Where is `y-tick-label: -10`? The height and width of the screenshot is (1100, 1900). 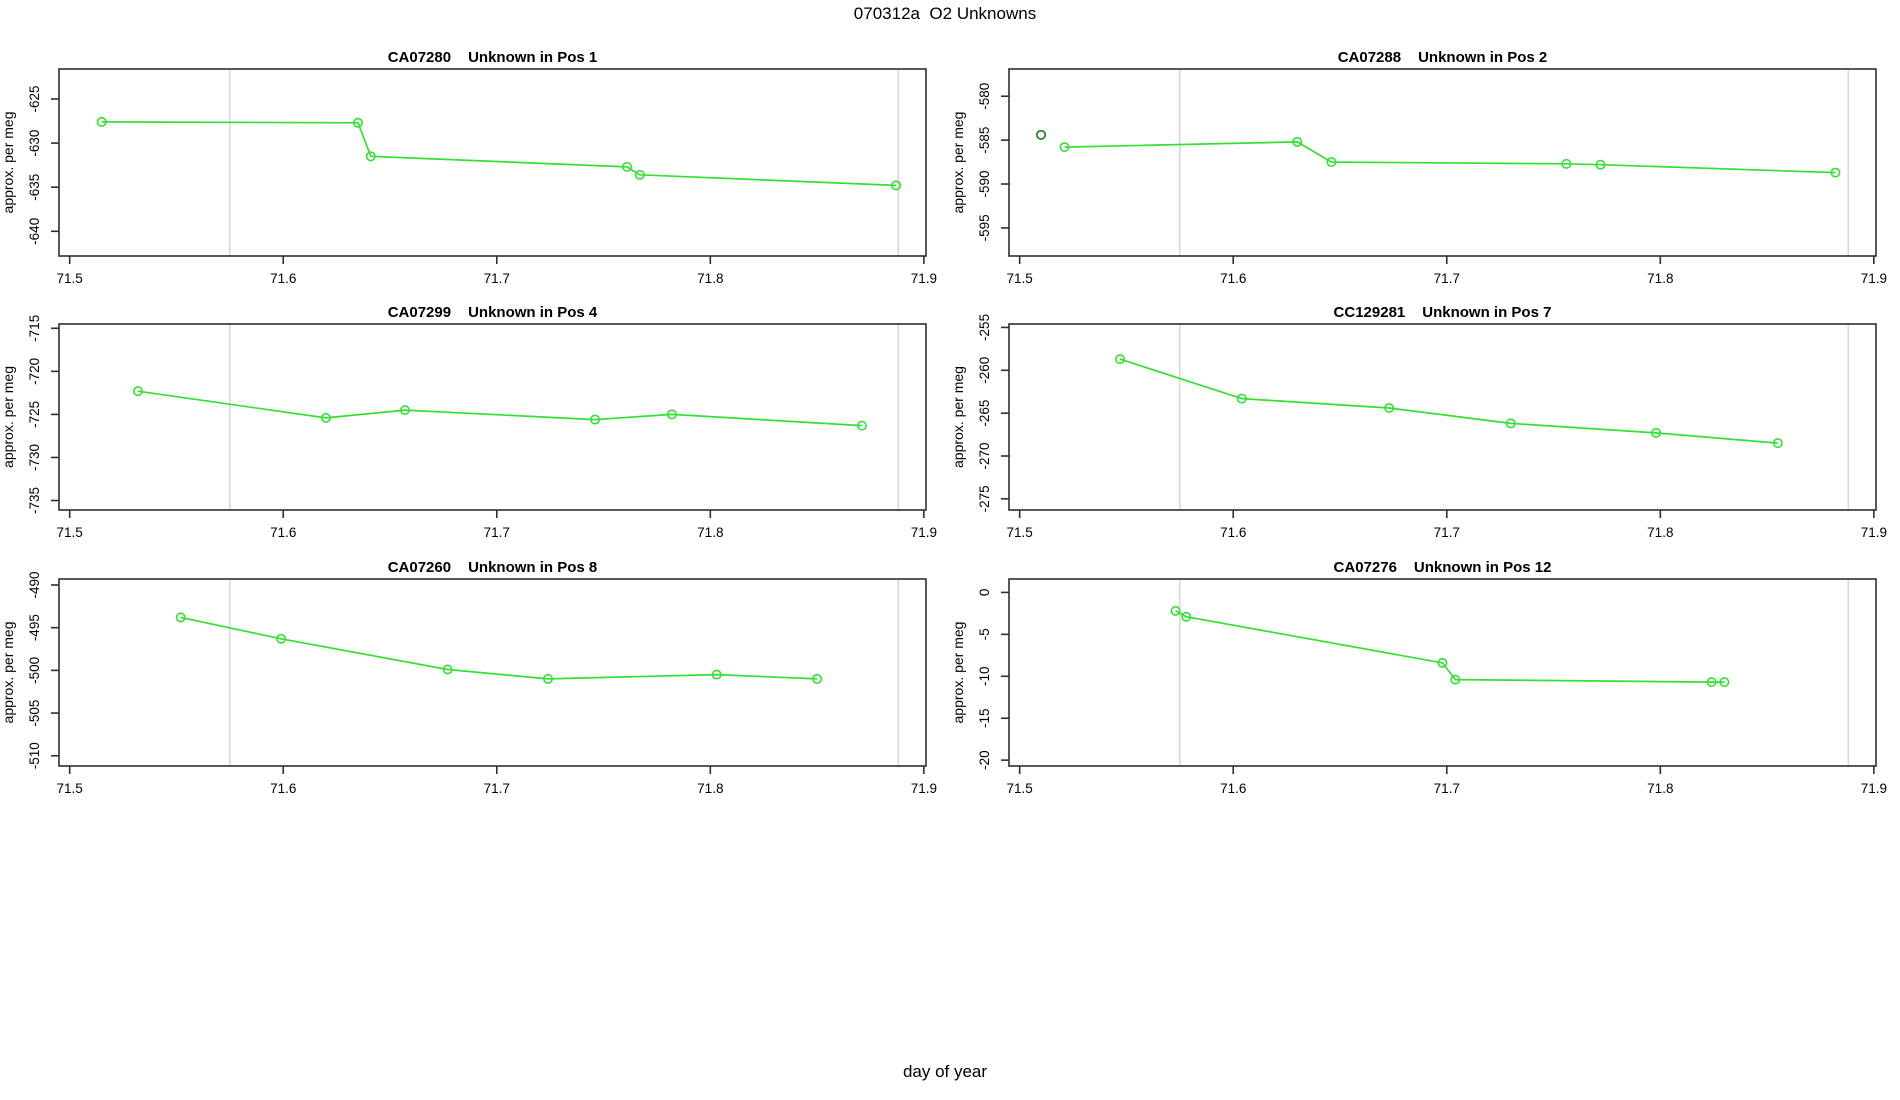 y-tick-label: -10 is located at coordinates (984, 677).